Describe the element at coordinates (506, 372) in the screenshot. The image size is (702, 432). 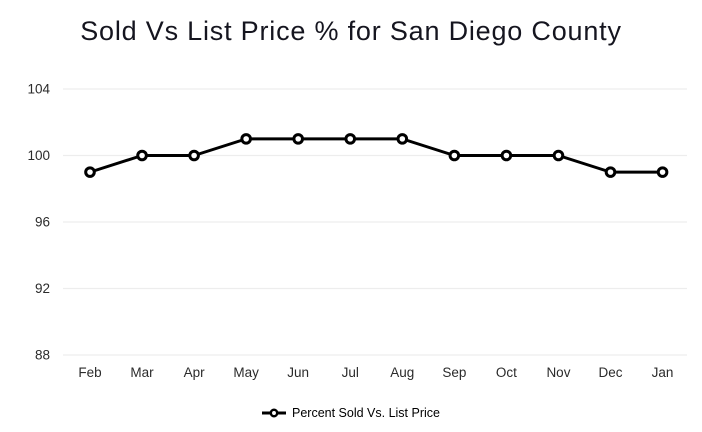
I see `x-axis-tick-label: Oct` at that location.